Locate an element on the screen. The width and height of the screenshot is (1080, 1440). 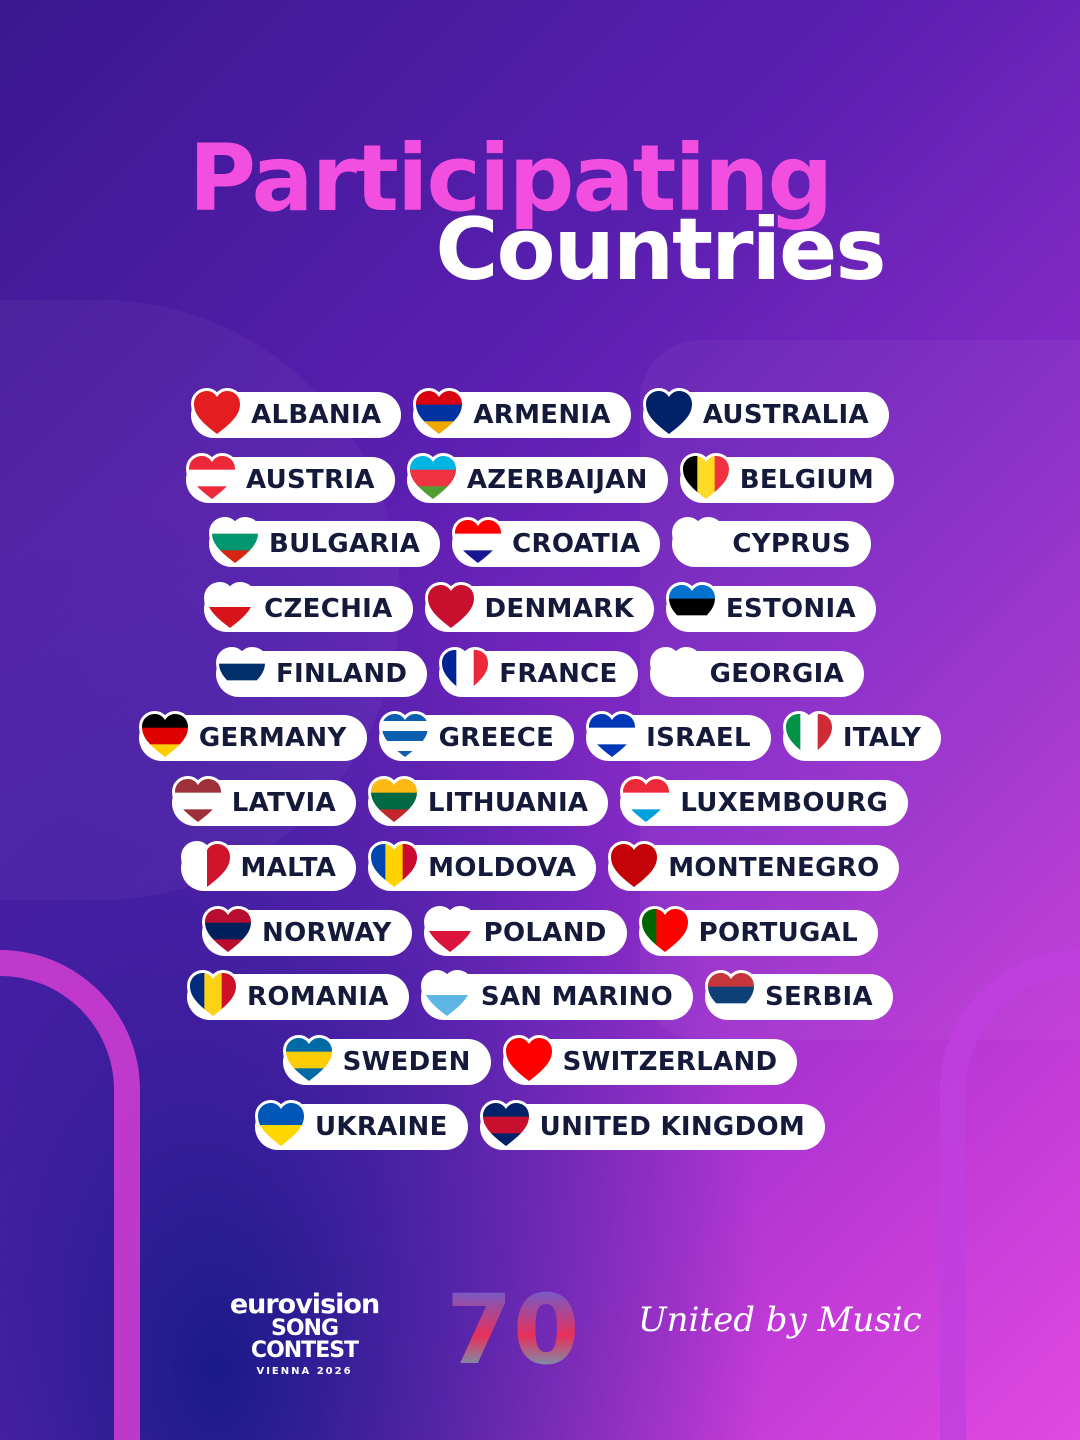
title-line-2: Countries is located at coordinates (660, 250).